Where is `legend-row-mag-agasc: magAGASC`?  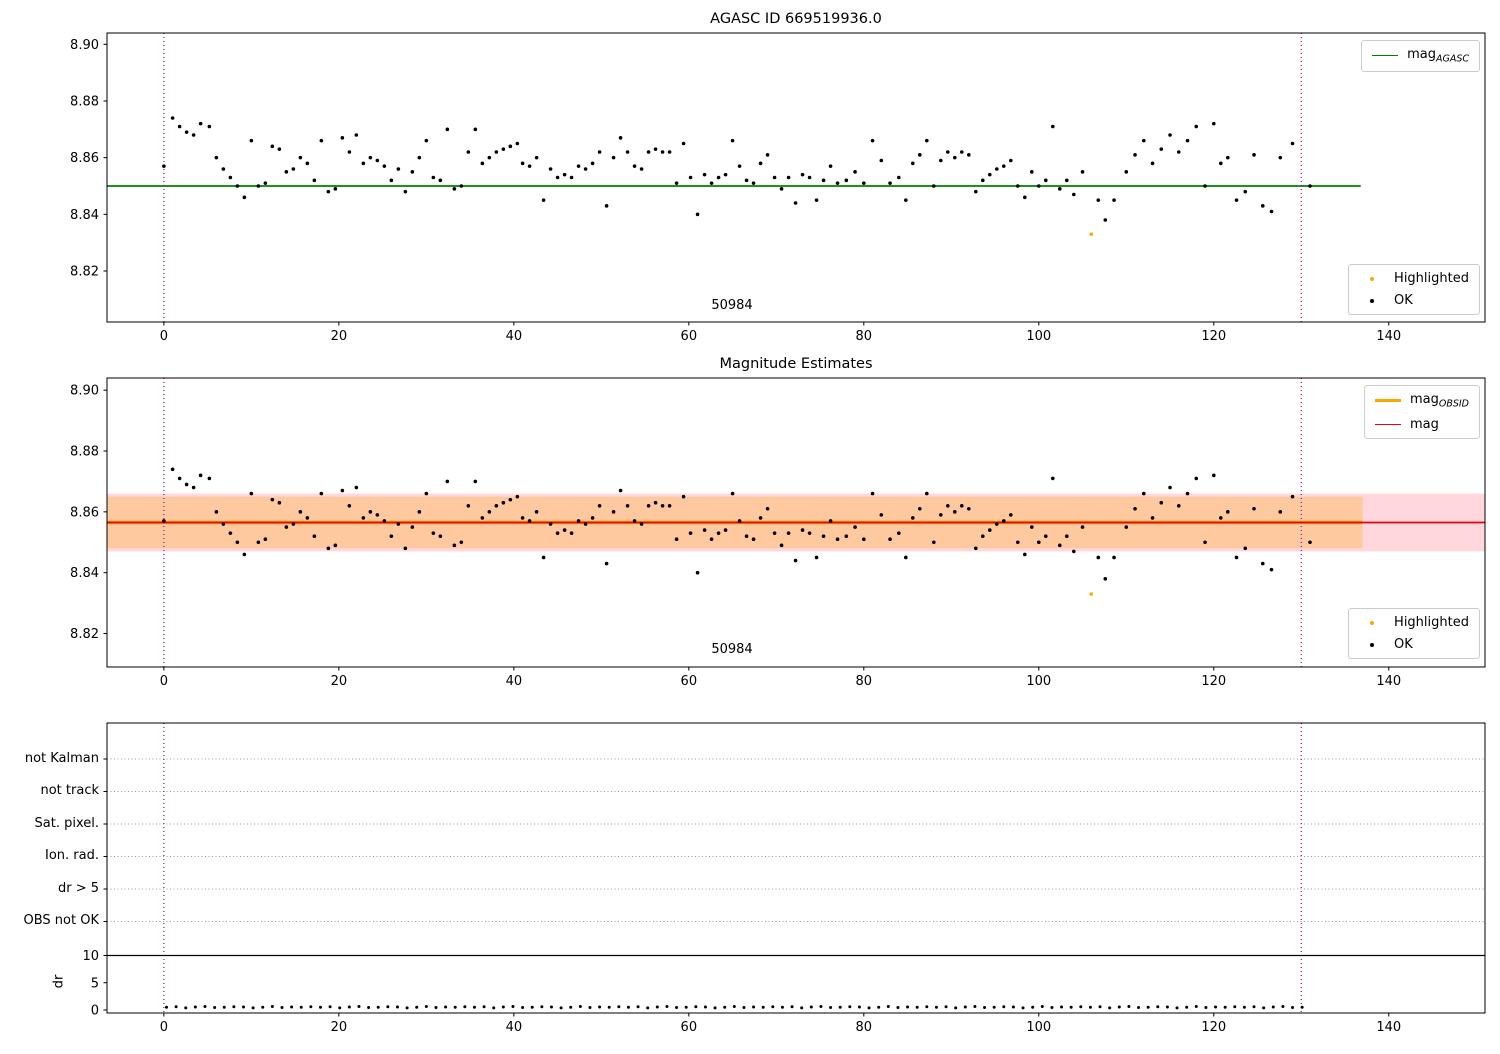
legend-row-mag-agasc: magAGASC is located at coordinates (1420, 56).